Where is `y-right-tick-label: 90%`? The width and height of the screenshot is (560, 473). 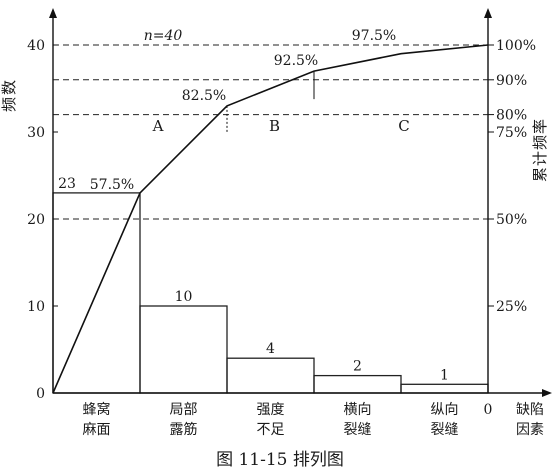
y-right-tick-label: 90% is located at coordinates (511, 81).